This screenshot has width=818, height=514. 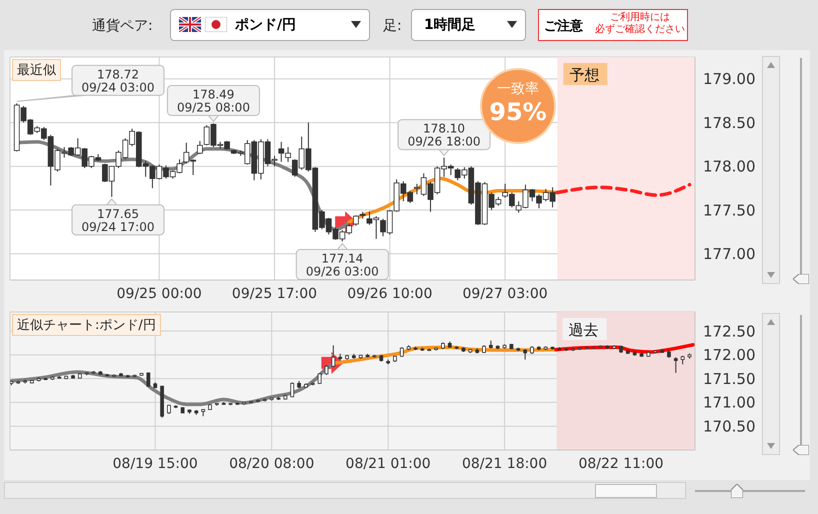 I want to click on annotation: 近似チャート:ポンド/円, so click(x=86, y=325).